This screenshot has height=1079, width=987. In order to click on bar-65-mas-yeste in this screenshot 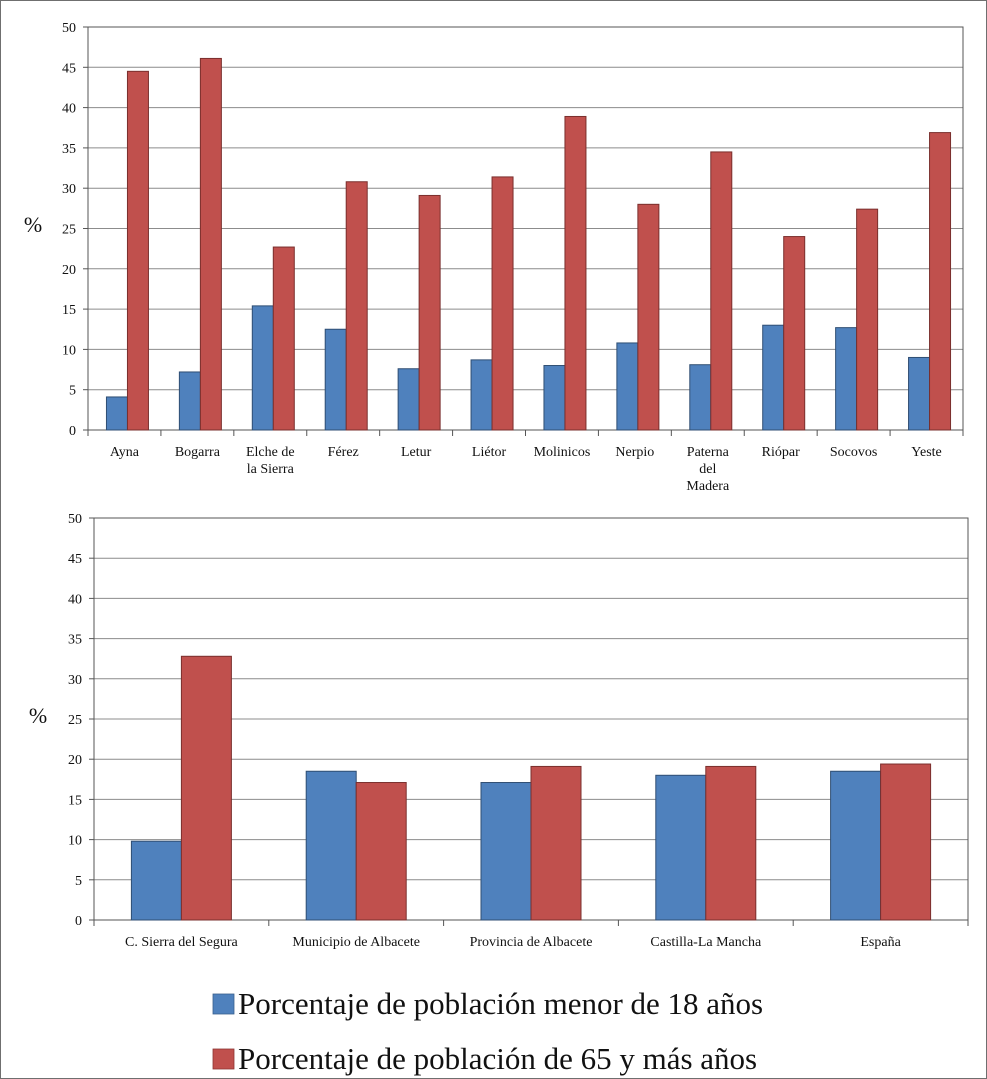, I will do `click(940, 281)`.